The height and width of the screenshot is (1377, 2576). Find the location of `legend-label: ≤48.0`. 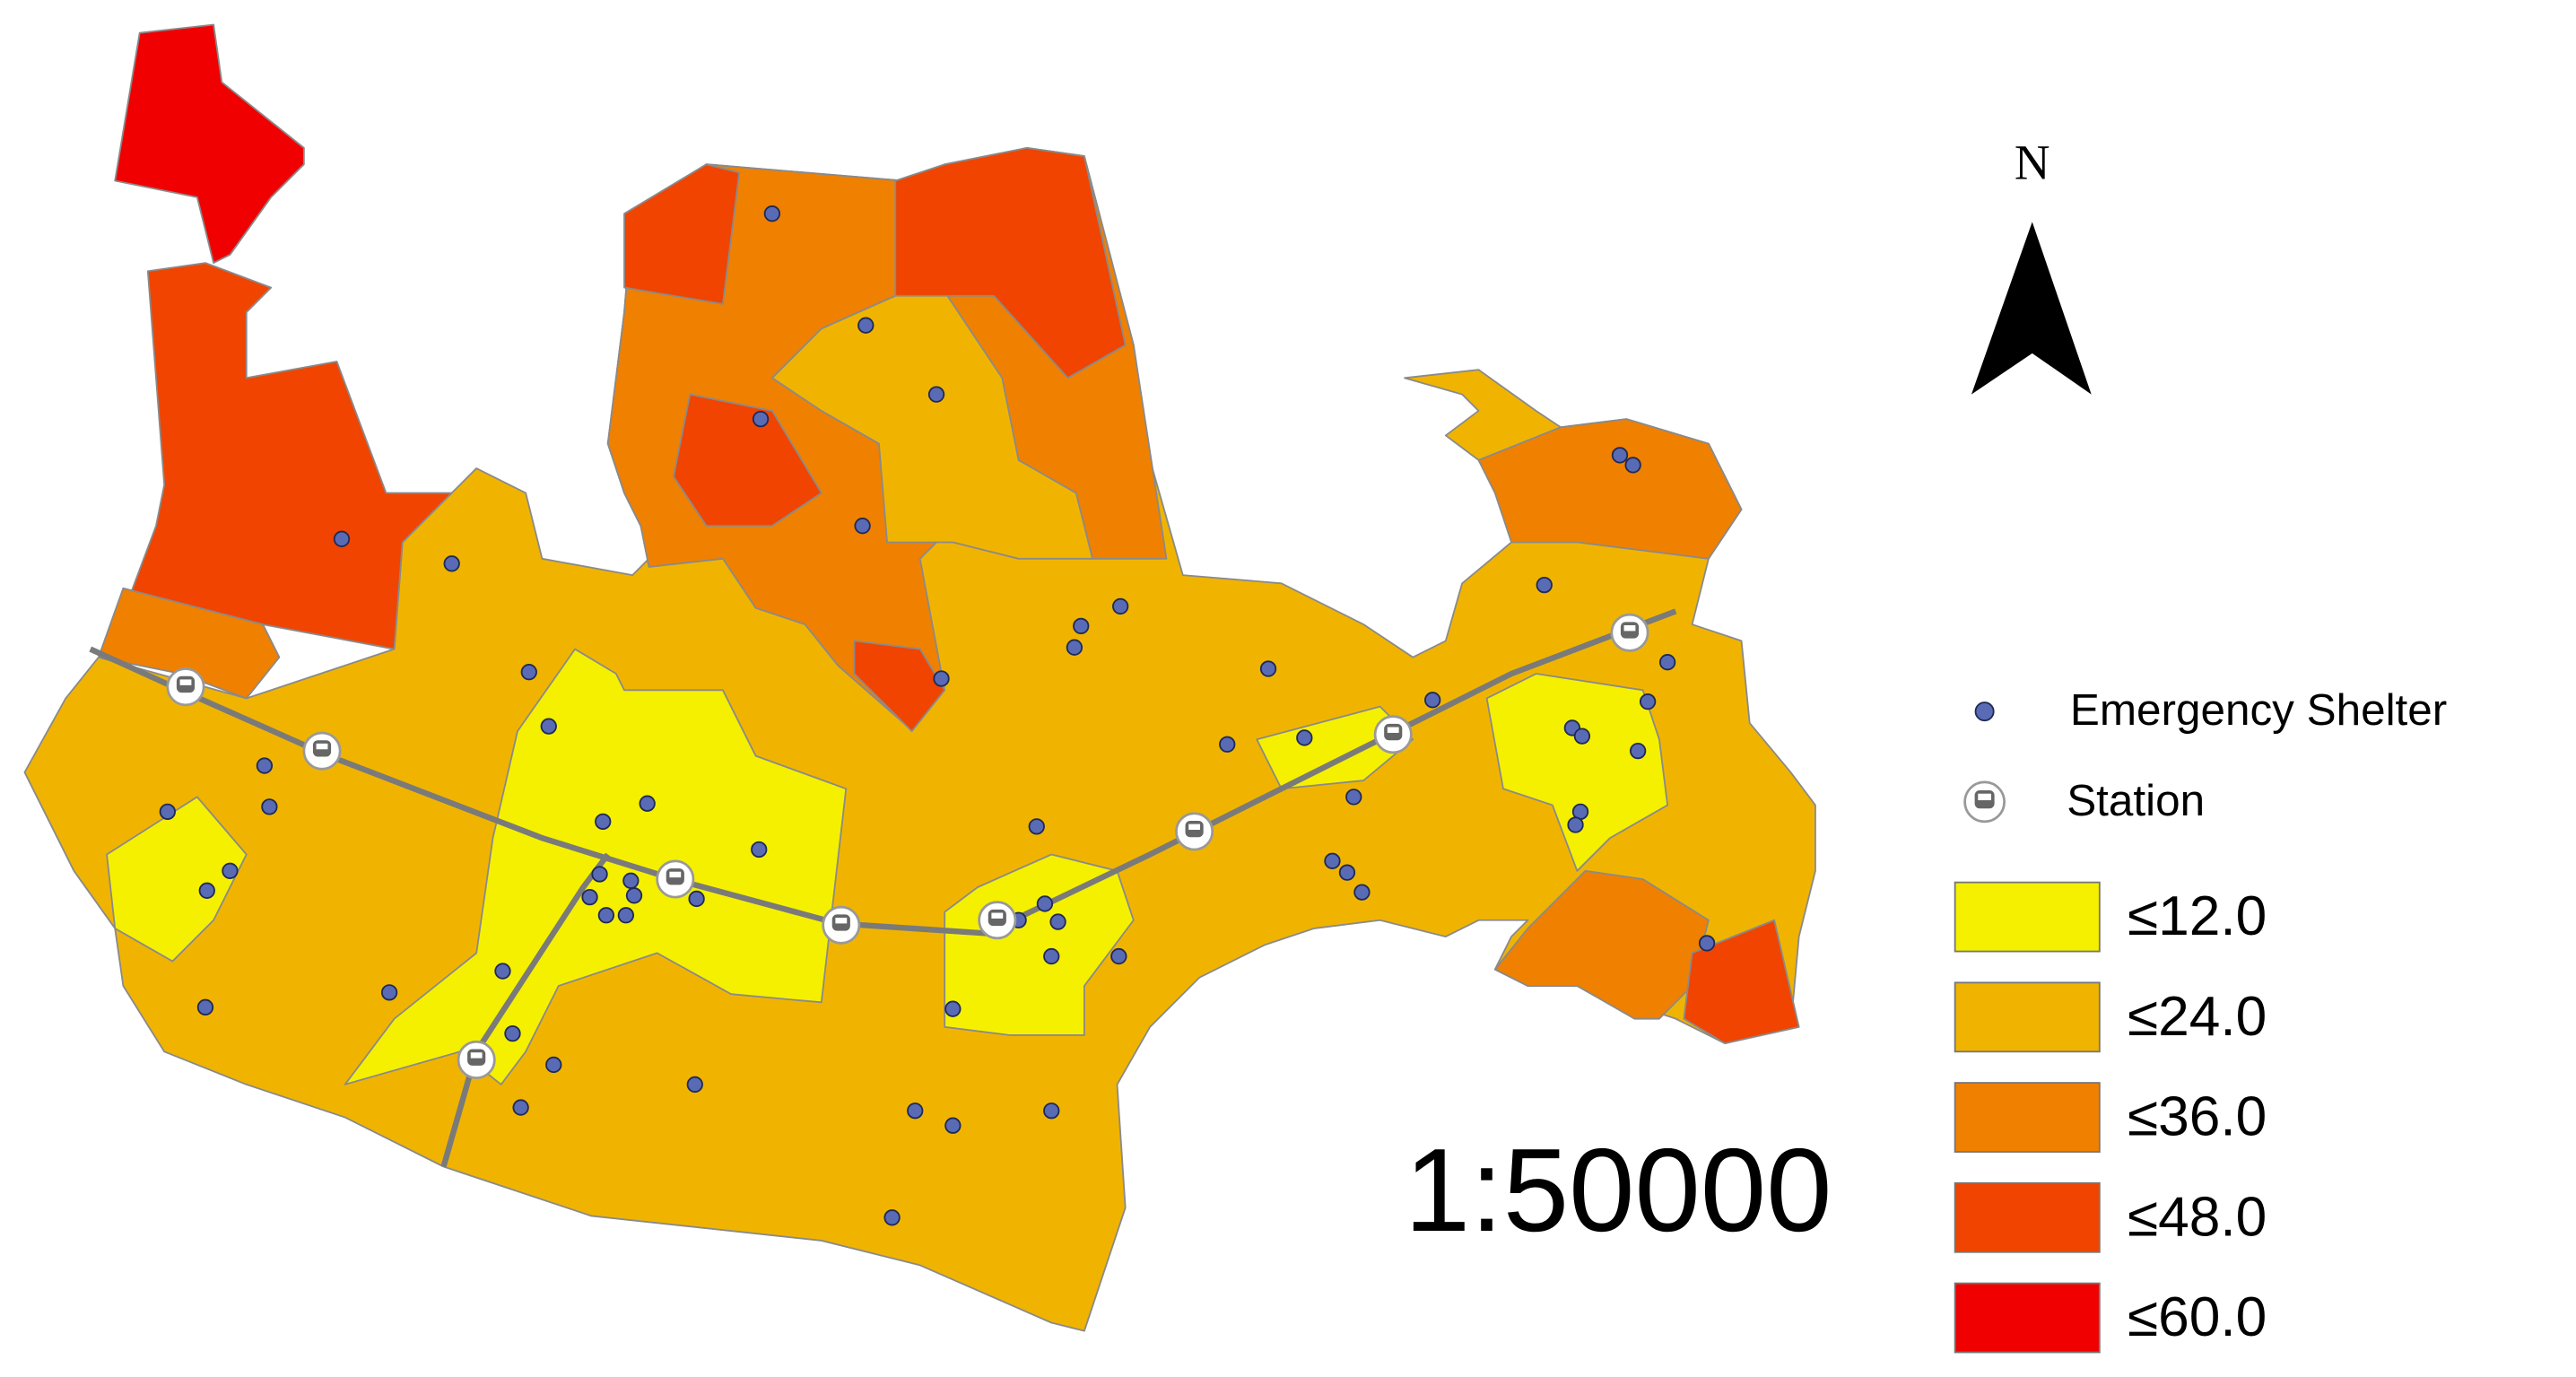

legend-label: ≤48.0 is located at coordinates (2197, 1217).